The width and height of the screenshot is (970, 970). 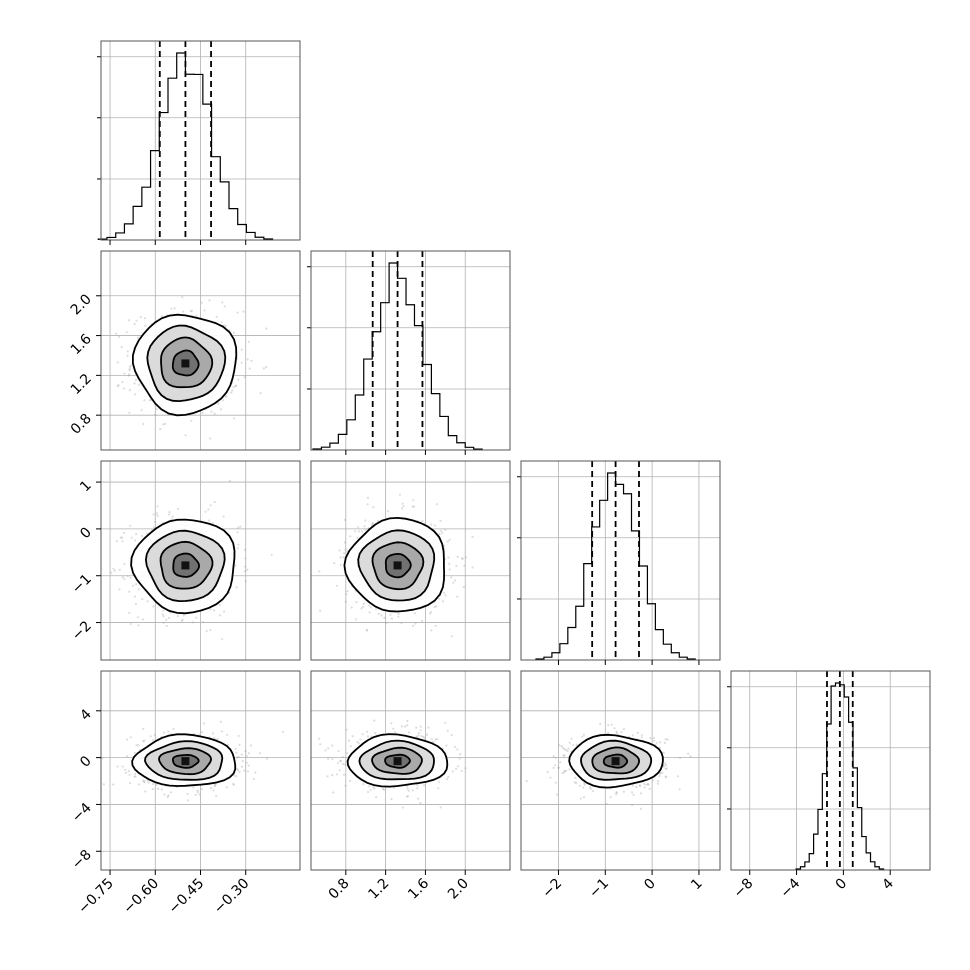 I want to click on xtick-label-2-1: −1, so click(x=599, y=889).